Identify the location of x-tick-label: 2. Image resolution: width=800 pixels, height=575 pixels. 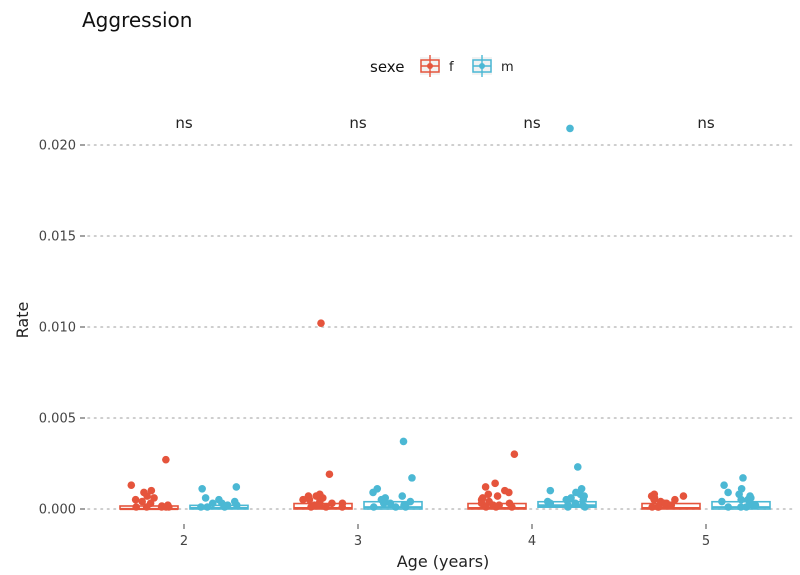
(184, 541).